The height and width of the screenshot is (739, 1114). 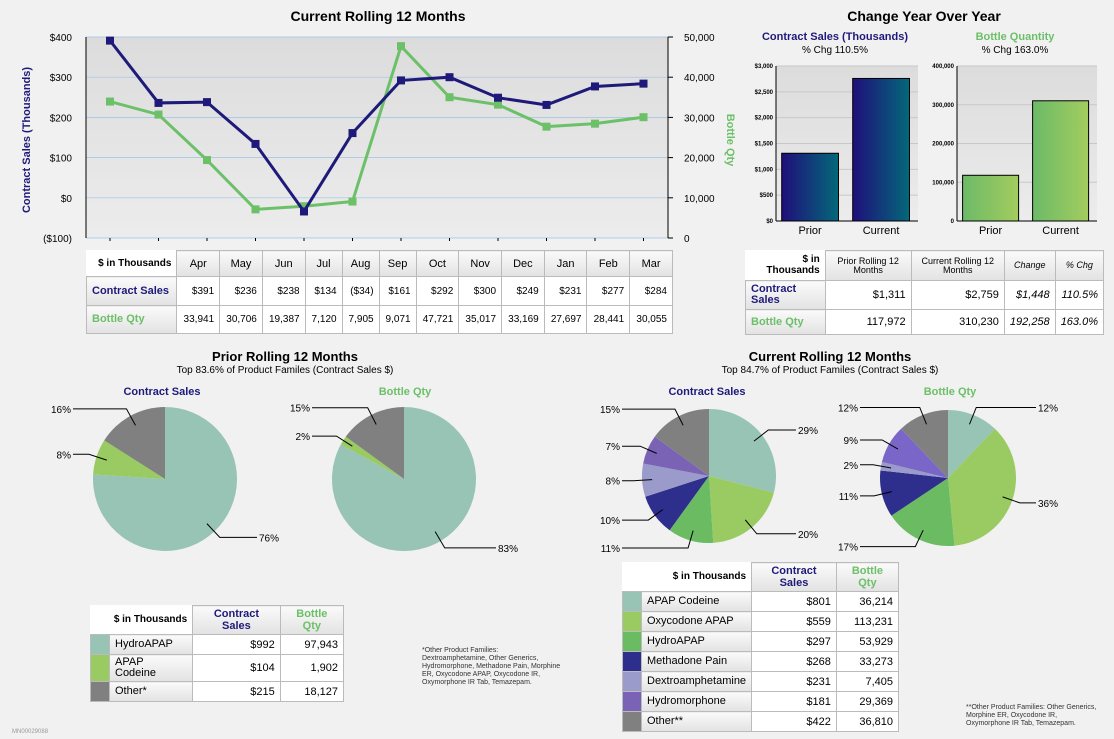 What do you see at coordinates (523, 263) in the screenshot?
I see `month-header: Dec` at bounding box center [523, 263].